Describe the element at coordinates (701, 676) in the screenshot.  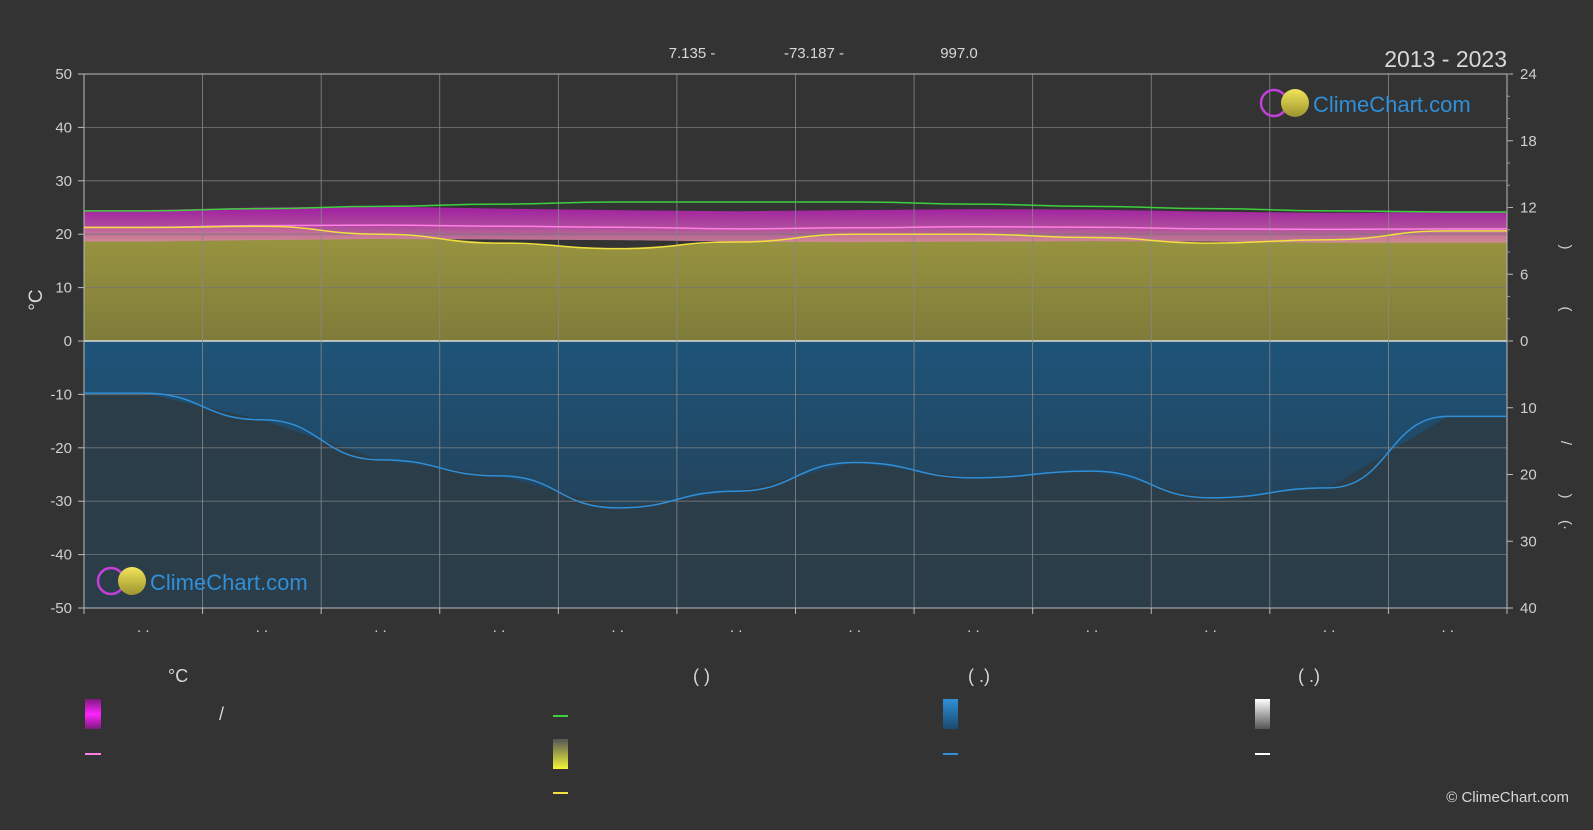
I see `legend-title-sunshine: ( )` at that location.